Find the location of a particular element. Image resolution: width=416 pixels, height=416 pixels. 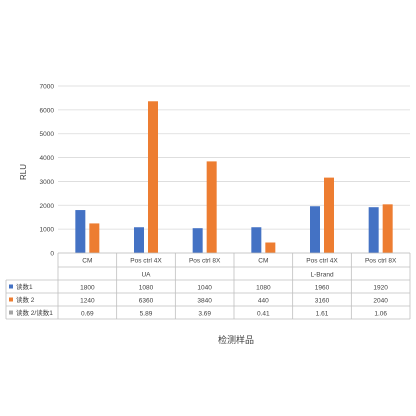

y-tick-label: 3000 is located at coordinates (47, 182).